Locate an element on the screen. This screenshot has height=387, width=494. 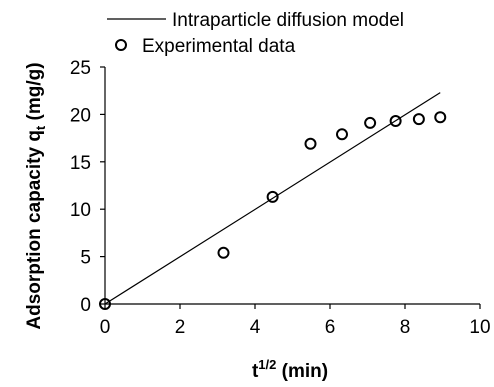
y-tick-label: 5 is located at coordinates (85, 258).